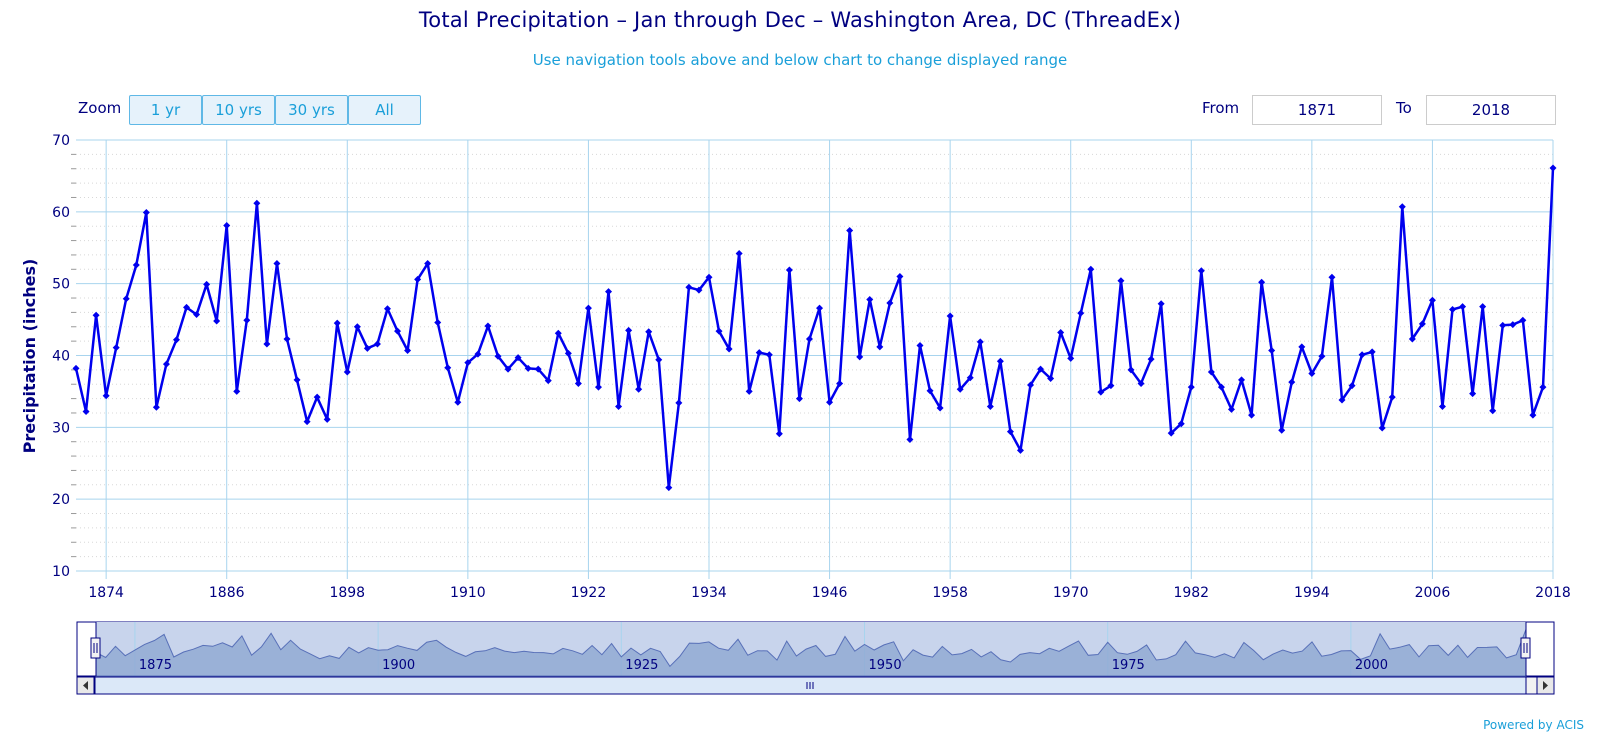 This screenshot has height=736, width=1600. Describe the element at coordinates (238, 110) in the screenshot. I see `zoom-10yrs-button: 10 yrs` at that location.